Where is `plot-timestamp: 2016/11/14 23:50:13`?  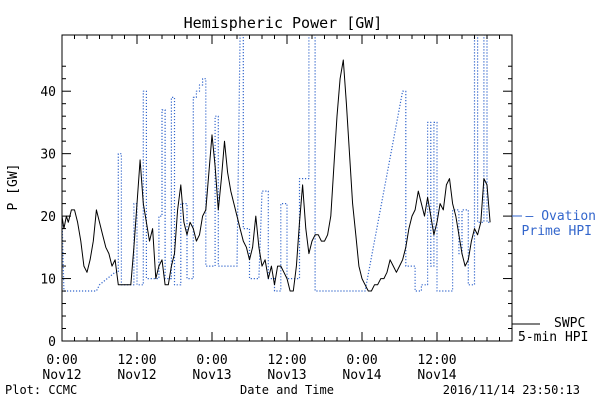
plot-timestamp: 2016/11/14 23:50:13 is located at coordinates (511, 390).